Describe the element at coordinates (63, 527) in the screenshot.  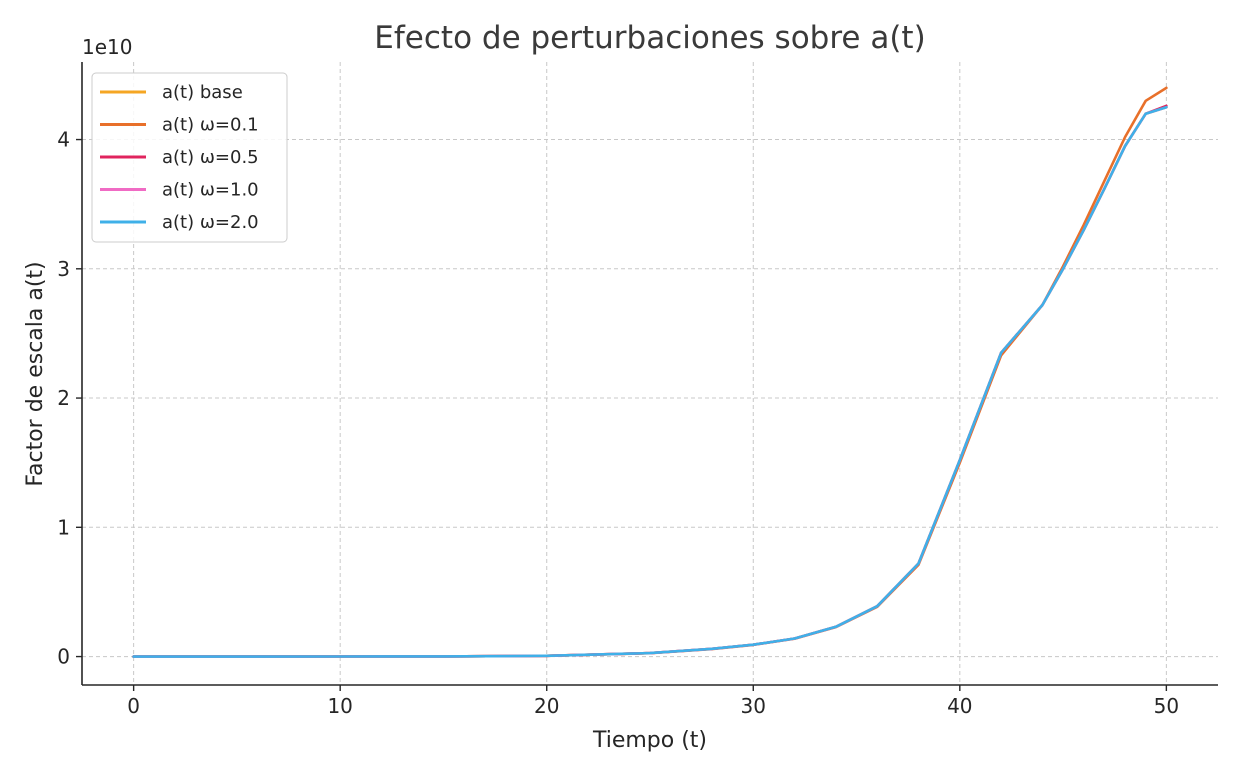
I see `y-tick-label: 1` at that location.